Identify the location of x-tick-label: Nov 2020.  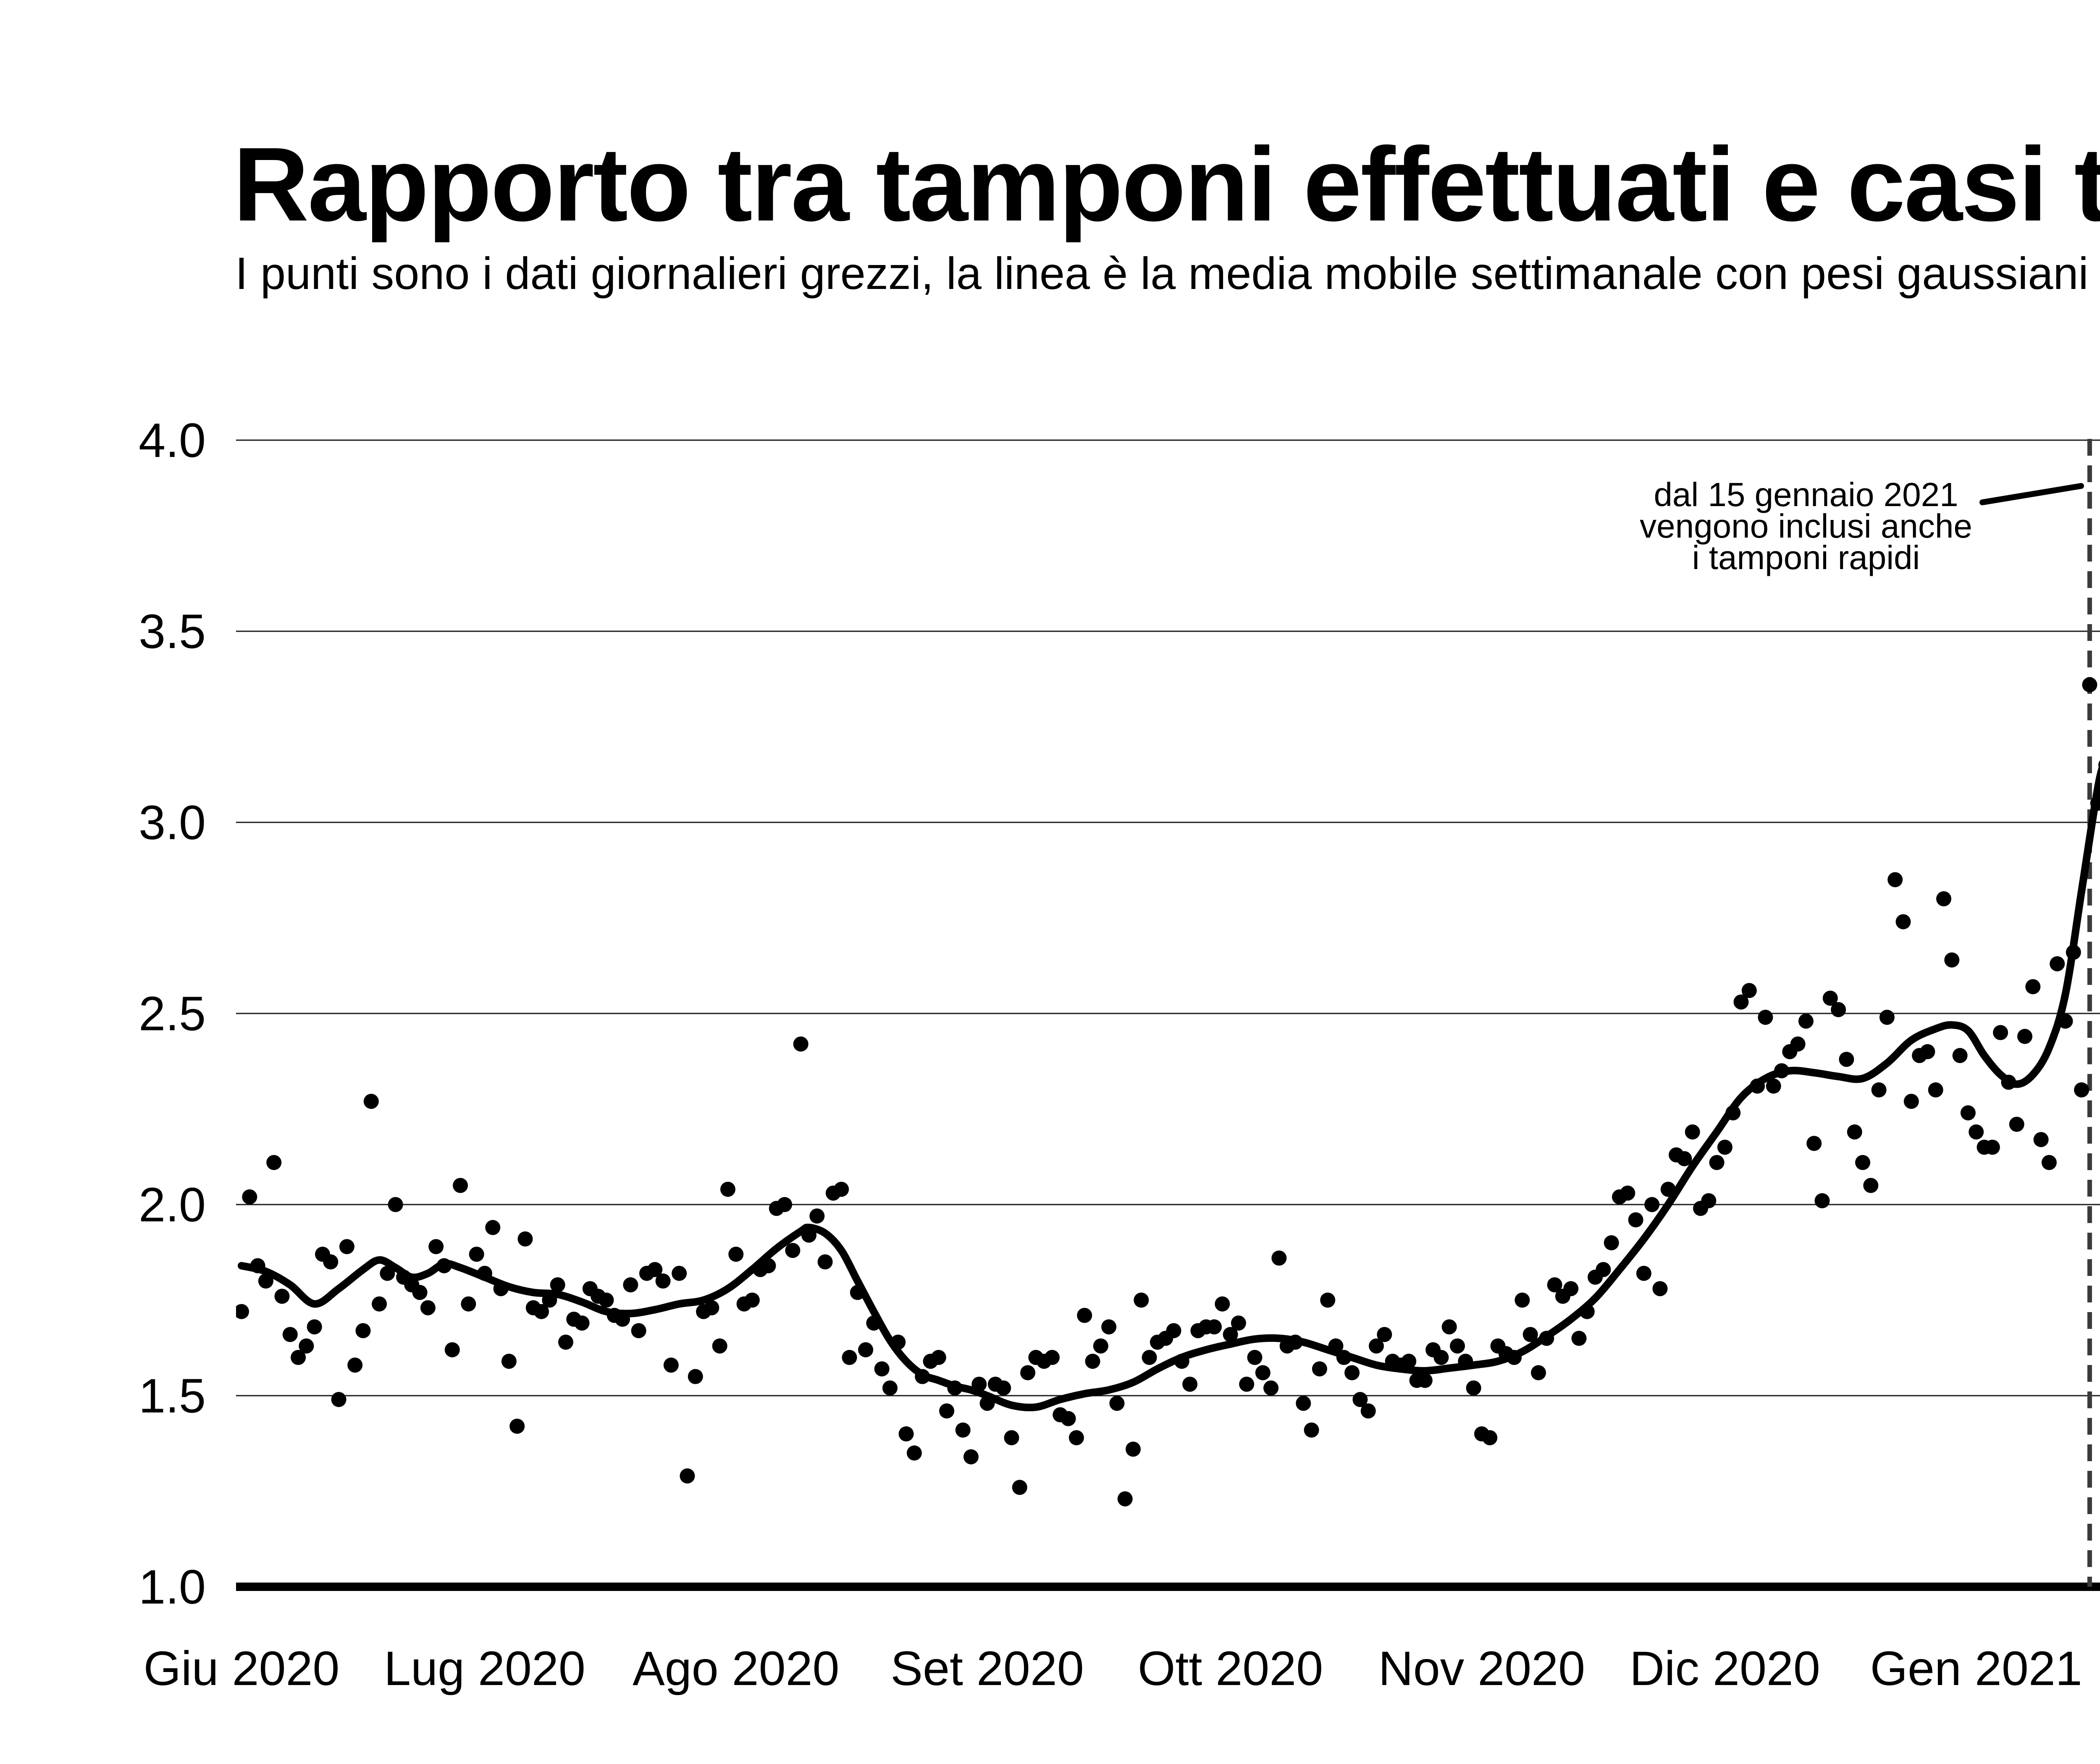
(1481, 1669).